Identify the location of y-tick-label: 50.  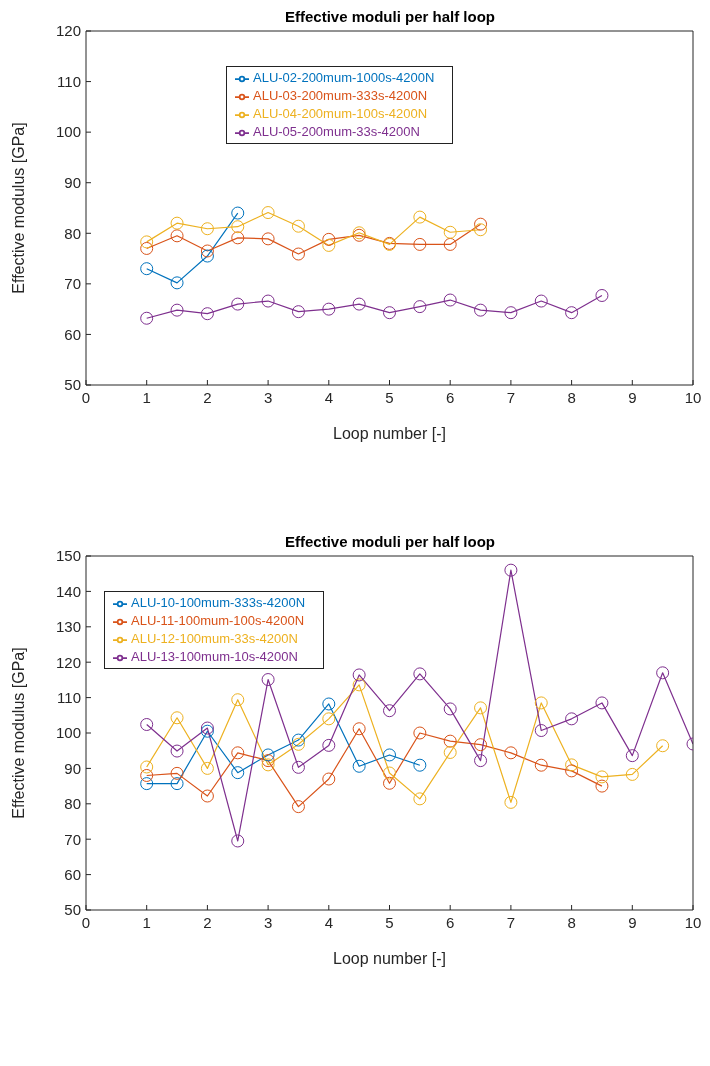
(72, 910).